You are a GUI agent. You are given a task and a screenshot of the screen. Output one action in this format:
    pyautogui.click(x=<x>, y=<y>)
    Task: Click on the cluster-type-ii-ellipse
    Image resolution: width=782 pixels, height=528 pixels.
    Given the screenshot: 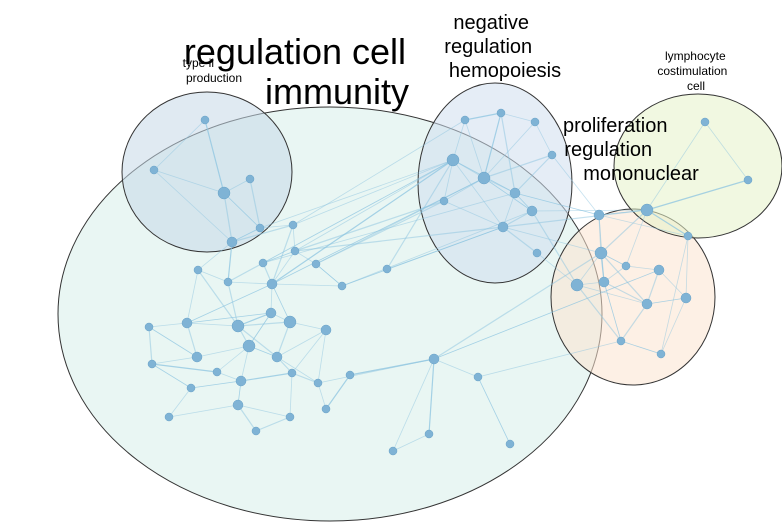 What is the action you would take?
    pyautogui.click(x=207, y=172)
    